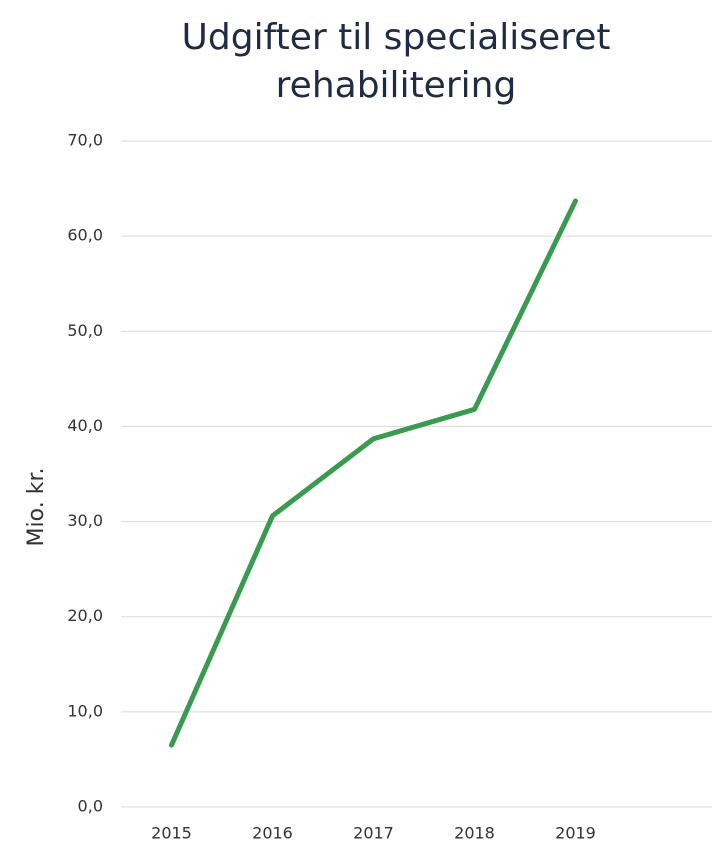  What do you see at coordinates (474, 833) in the screenshot?
I see `x-tick-label: 2018` at bounding box center [474, 833].